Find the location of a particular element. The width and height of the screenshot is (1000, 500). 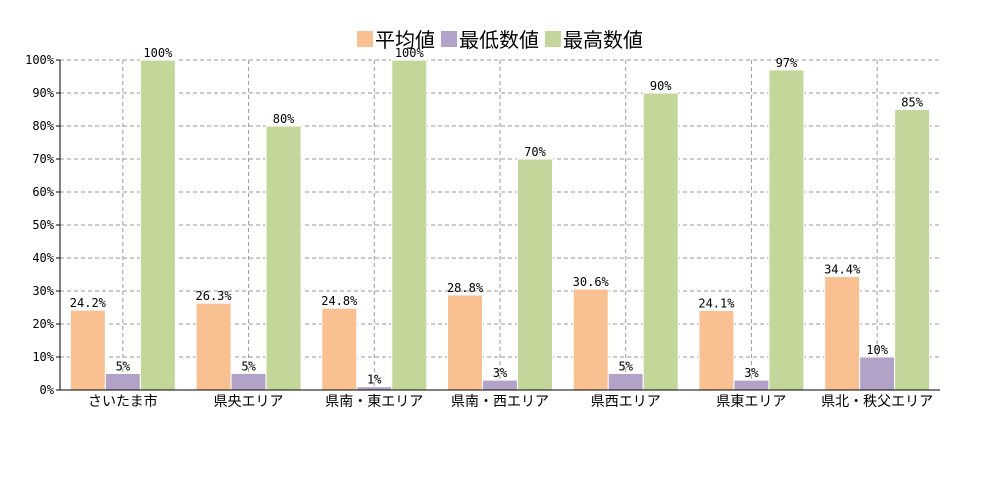

legend-item-average: 平均値 is located at coordinates (396, 38).